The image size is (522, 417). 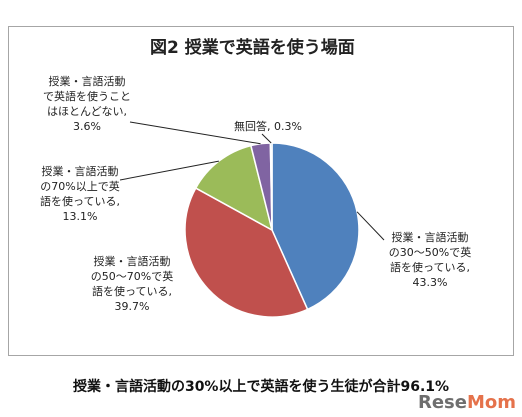 What do you see at coordinates (430, 260) in the screenshot?
I see `label-30-50: 授業・言語活動 の30～50%で英 語を使っている, 43.3%` at bounding box center [430, 260].